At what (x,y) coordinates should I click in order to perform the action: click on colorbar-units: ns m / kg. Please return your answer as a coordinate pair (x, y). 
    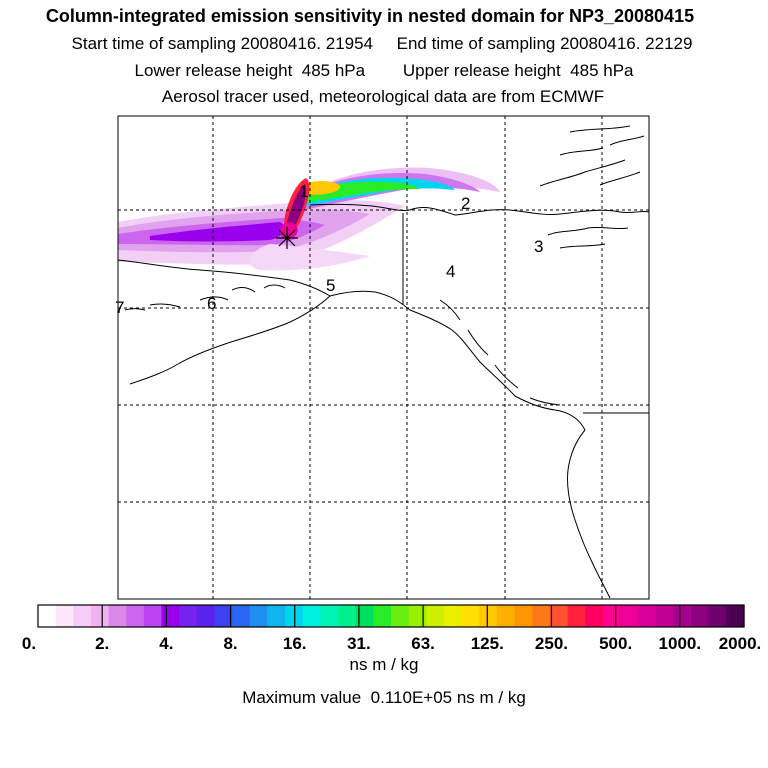
    Looking at the image, I should click on (384, 664).